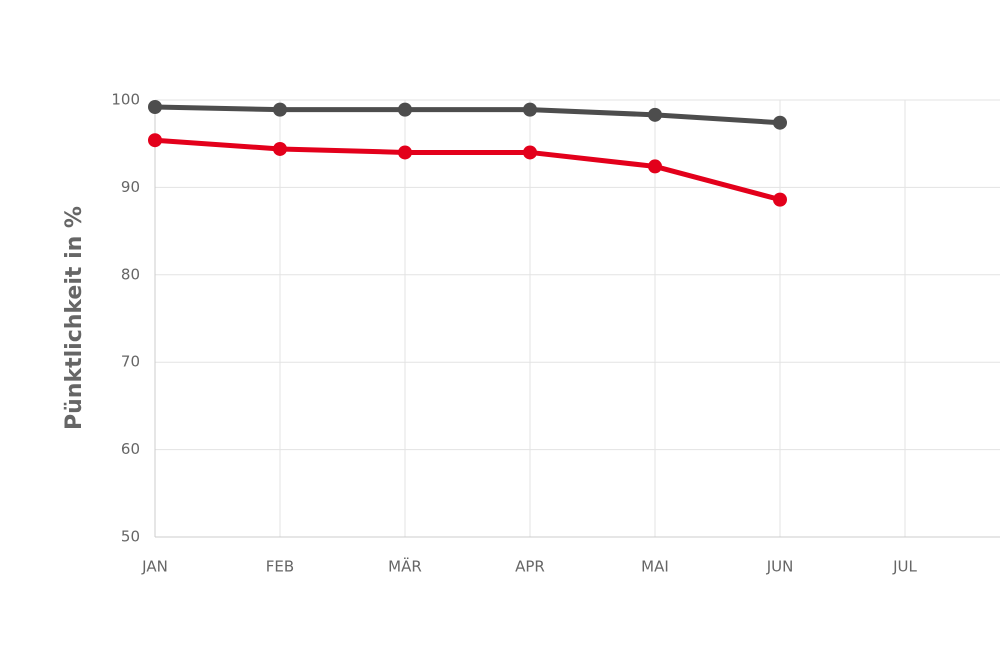  I want to click on y-tick-label: 100, so click(125, 100).